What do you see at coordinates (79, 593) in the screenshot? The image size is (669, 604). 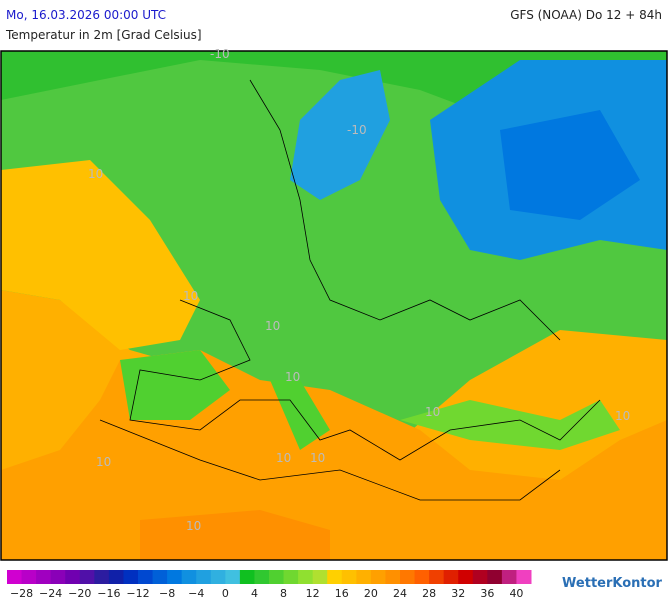 I see `legend-tick-label: −20` at bounding box center [79, 593].